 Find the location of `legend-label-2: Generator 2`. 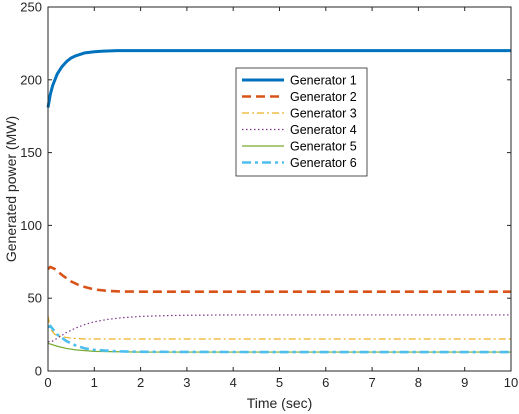

legend-label-2: Generator 2 is located at coordinates (323, 97).